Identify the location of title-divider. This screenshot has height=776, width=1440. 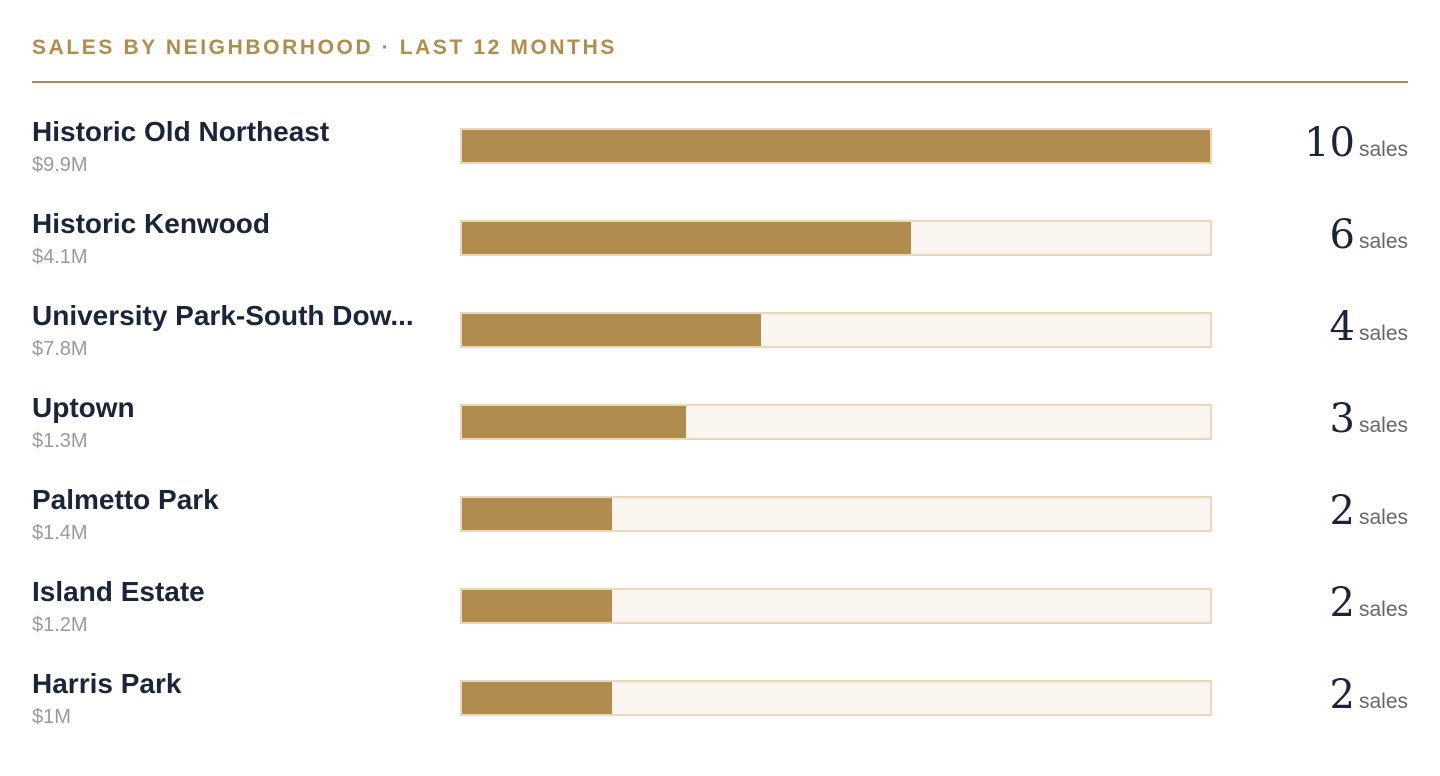
(720, 82).